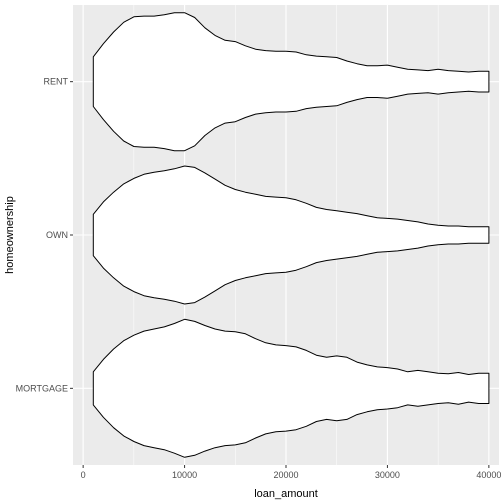 This screenshot has width=504, height=504. I want to click on x-tick-label: 20000, so click(285, 475).